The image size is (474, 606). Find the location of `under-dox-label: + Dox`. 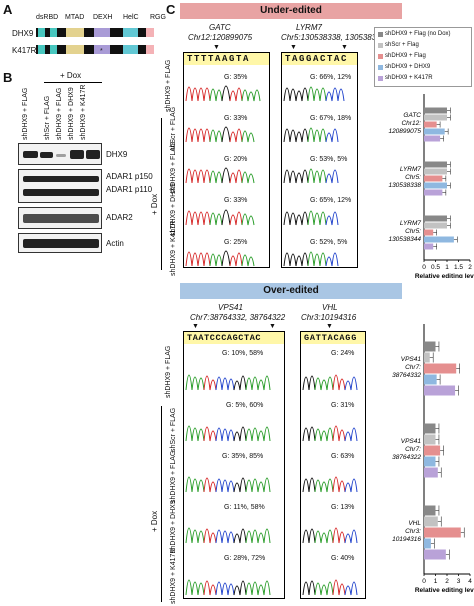

under-dox-label: + Dox is located at coordinates (154, 204).